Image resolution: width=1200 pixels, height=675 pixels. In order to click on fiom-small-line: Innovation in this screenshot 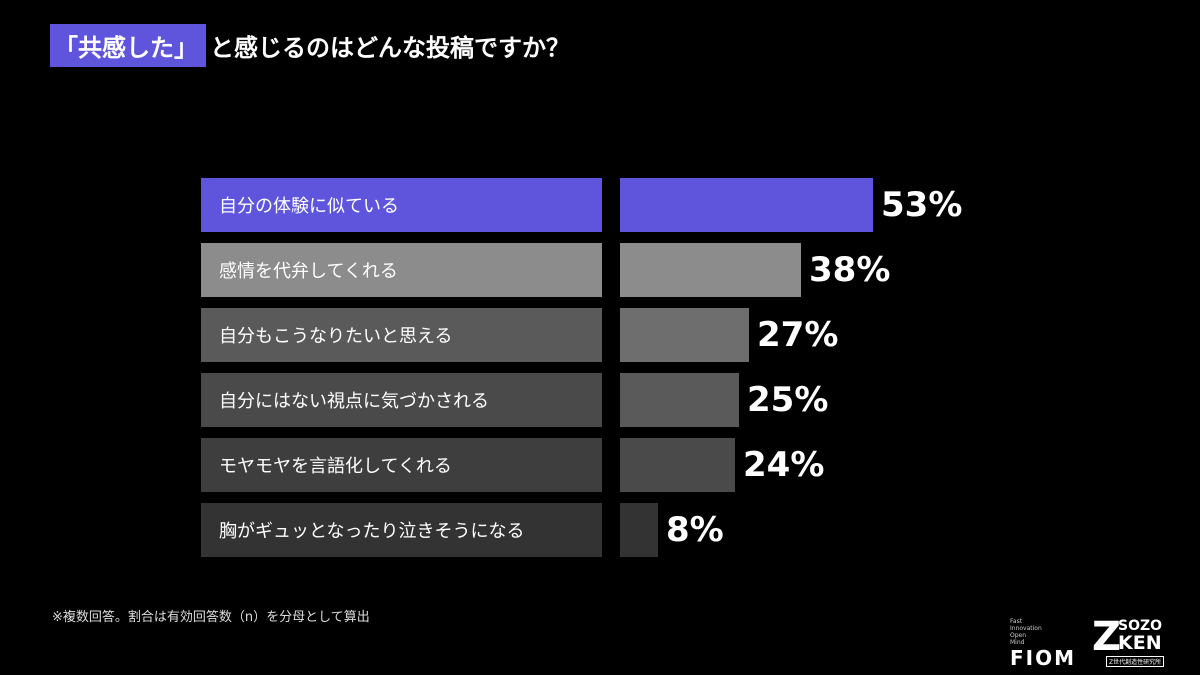, I will do `click(1026, 628)`.